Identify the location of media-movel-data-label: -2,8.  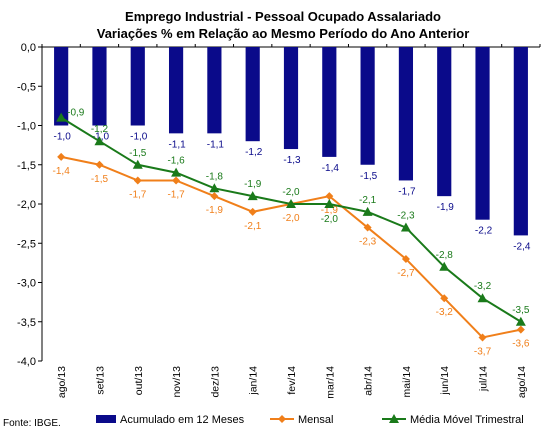
(445, 255).